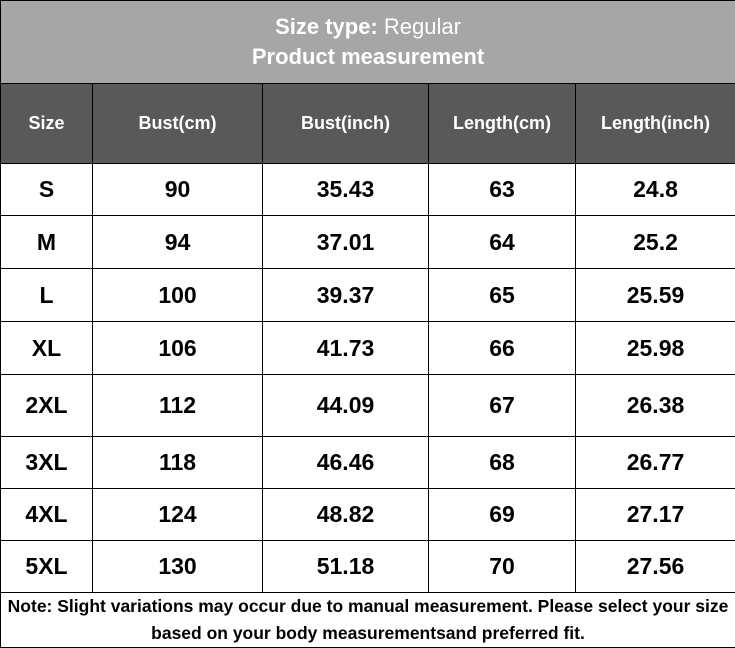 Image resolution: width=735 pixels, height=648 pixels. Describe the element at coordinates (502, 348) in the screenshot. I see `value-cell: 66` at that location.